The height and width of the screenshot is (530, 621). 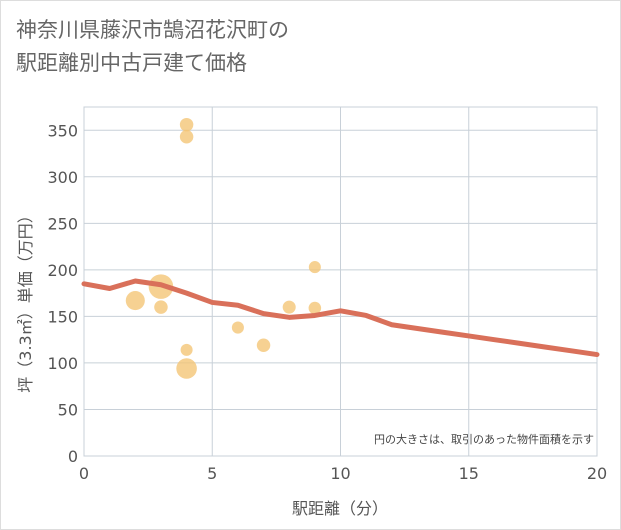 I want to click on x-tick-label: 15, so click(x=469, y=473).